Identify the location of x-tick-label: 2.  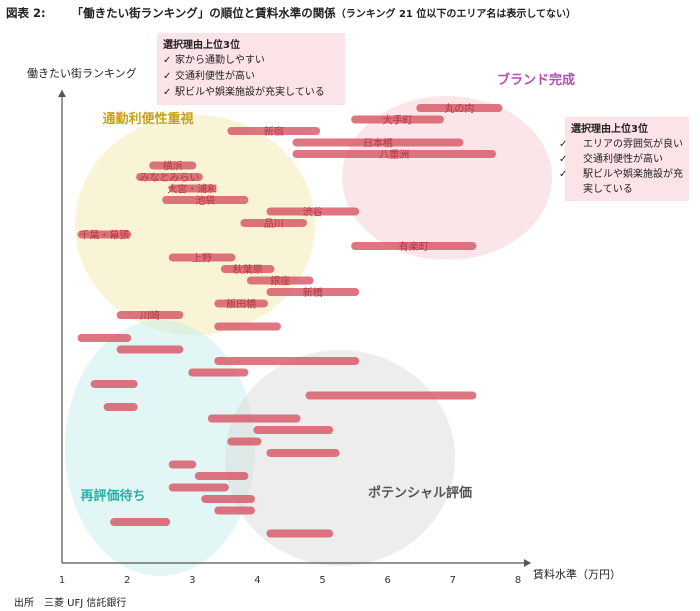
(127, 580).